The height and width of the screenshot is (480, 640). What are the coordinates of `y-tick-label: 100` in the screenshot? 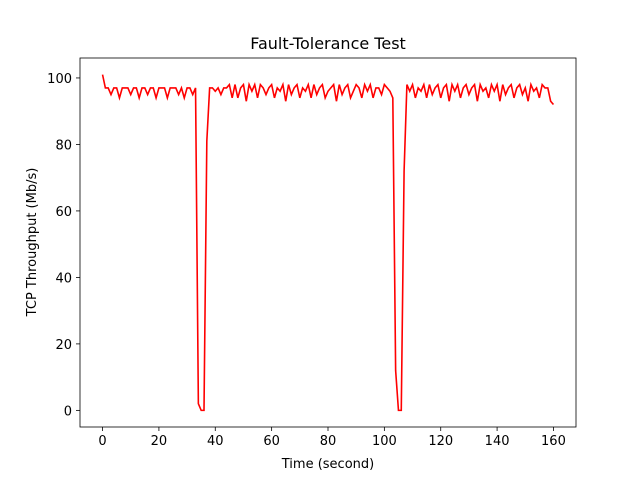 It's located at (59, 79).